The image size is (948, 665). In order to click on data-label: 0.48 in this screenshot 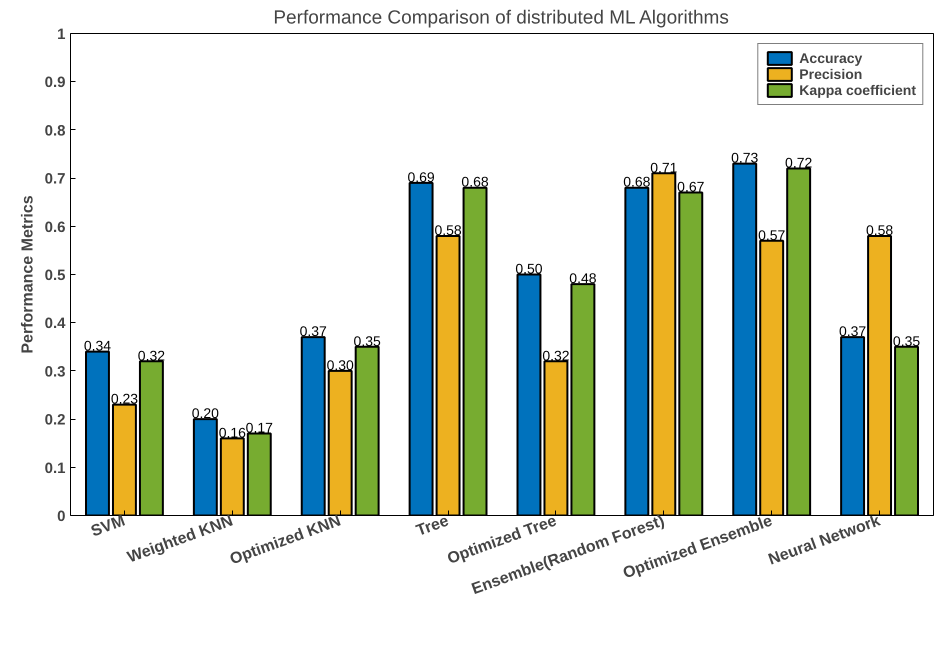, I will do `click(583, 278)`.